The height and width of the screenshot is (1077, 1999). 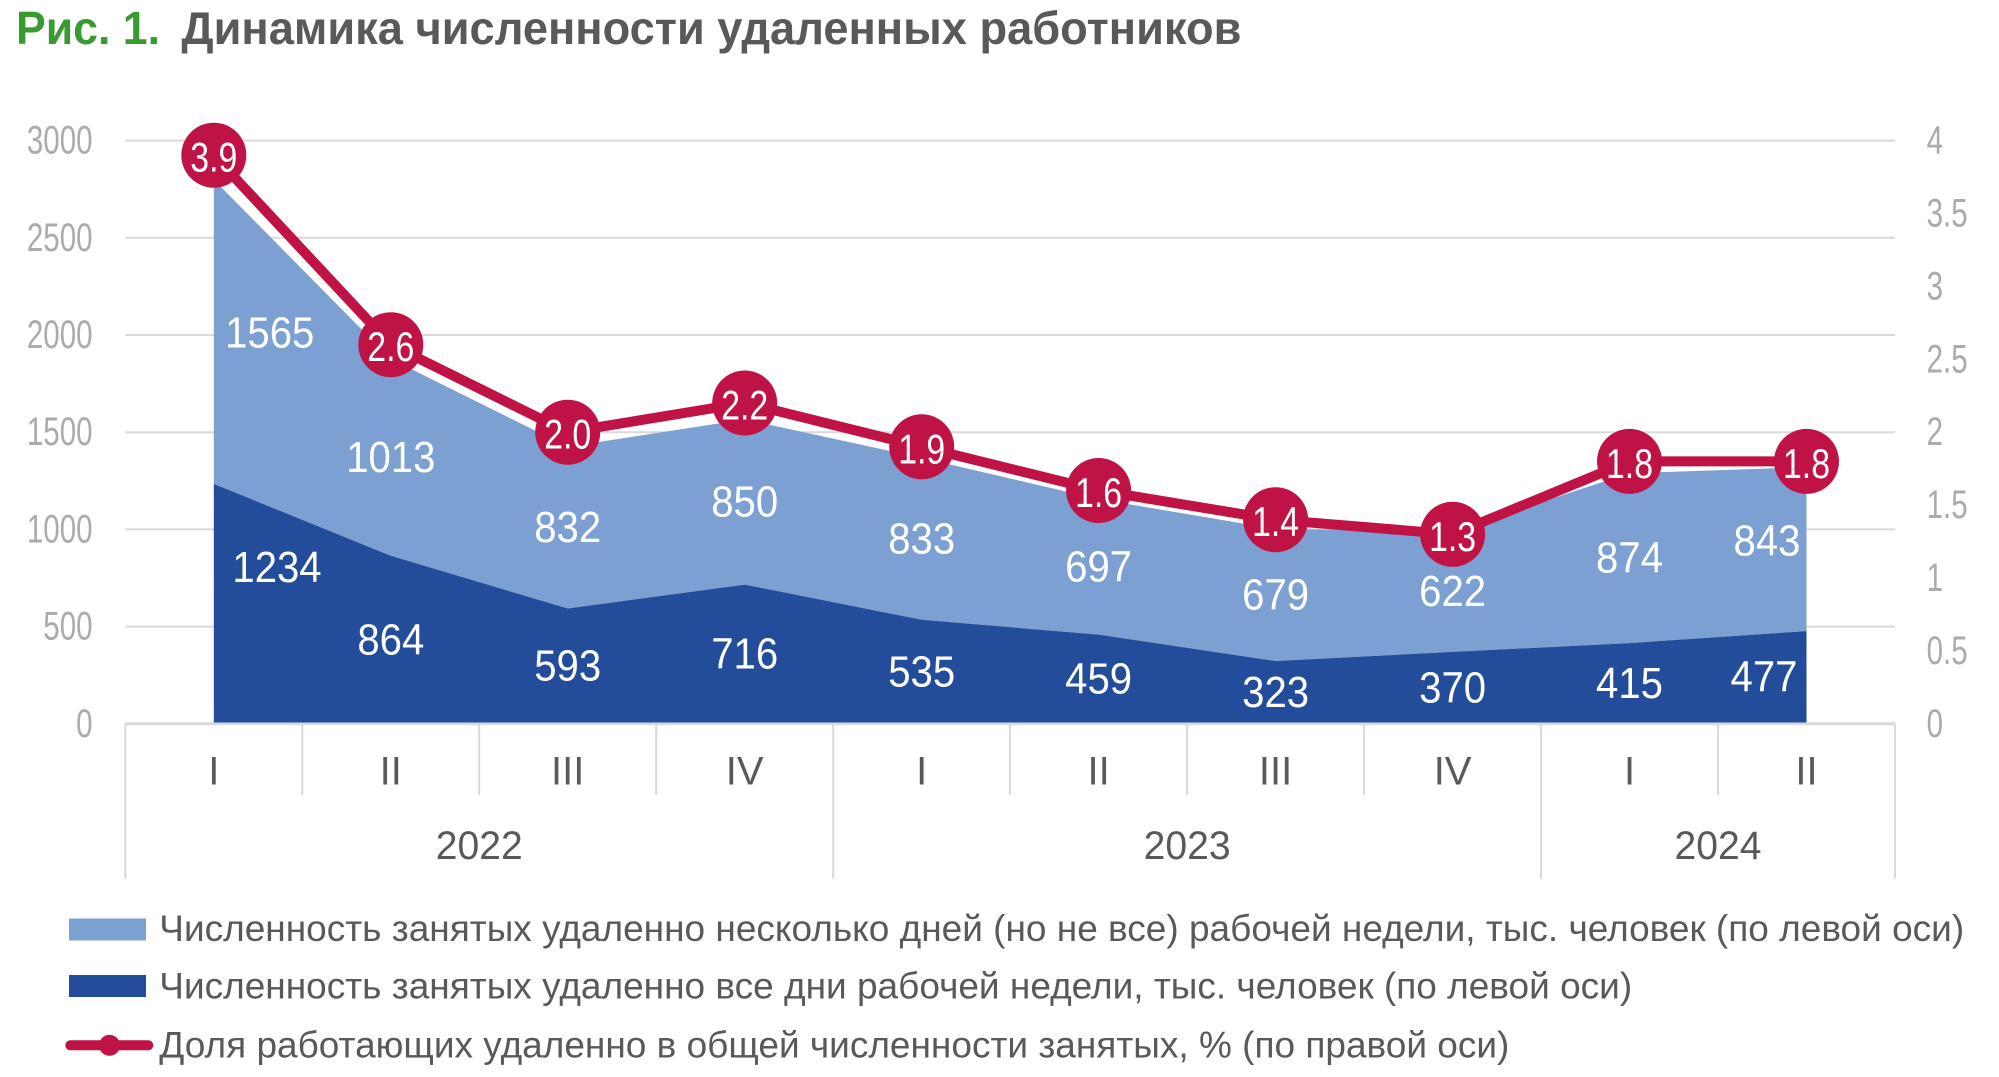 I want to click on svg-text: 0.5, so click(x=1947, y=651).